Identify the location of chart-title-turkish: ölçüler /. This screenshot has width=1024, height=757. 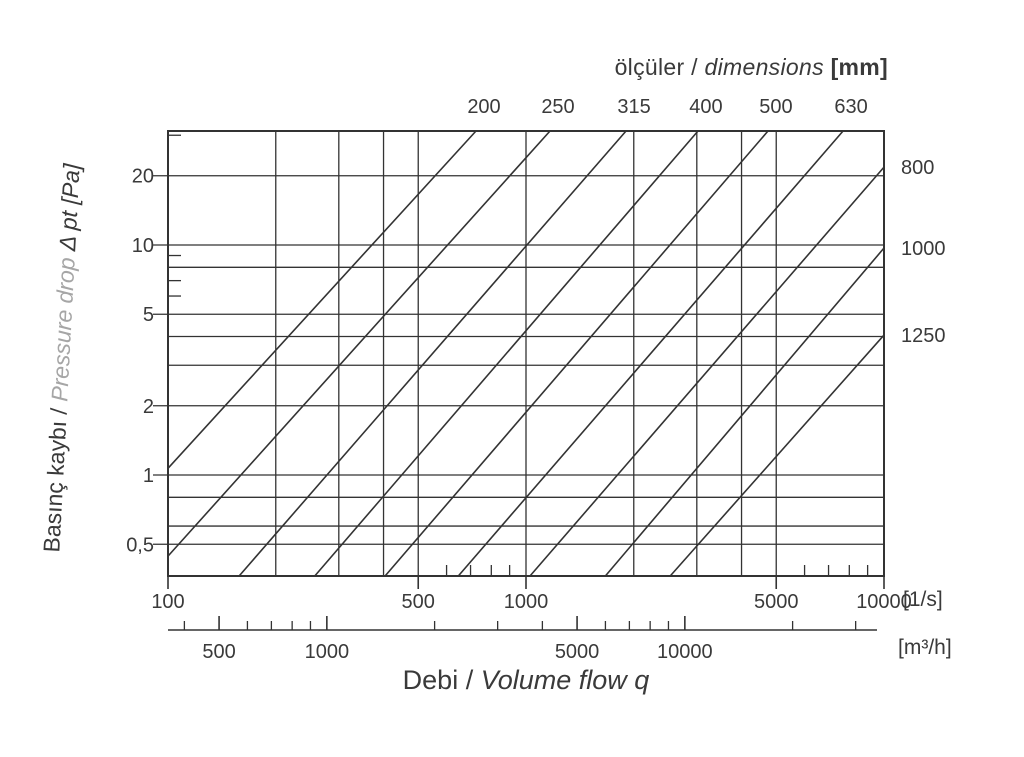
(656, 67).